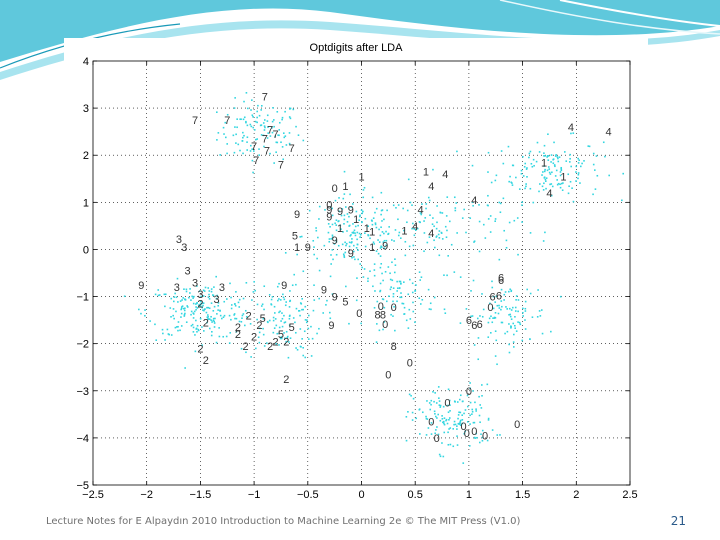 This screenshot has height=540, width=720. What do you see at coordinates (431, 187) in the screenshot?
I see `digit-label: 4` at bounding box center [431, 187].